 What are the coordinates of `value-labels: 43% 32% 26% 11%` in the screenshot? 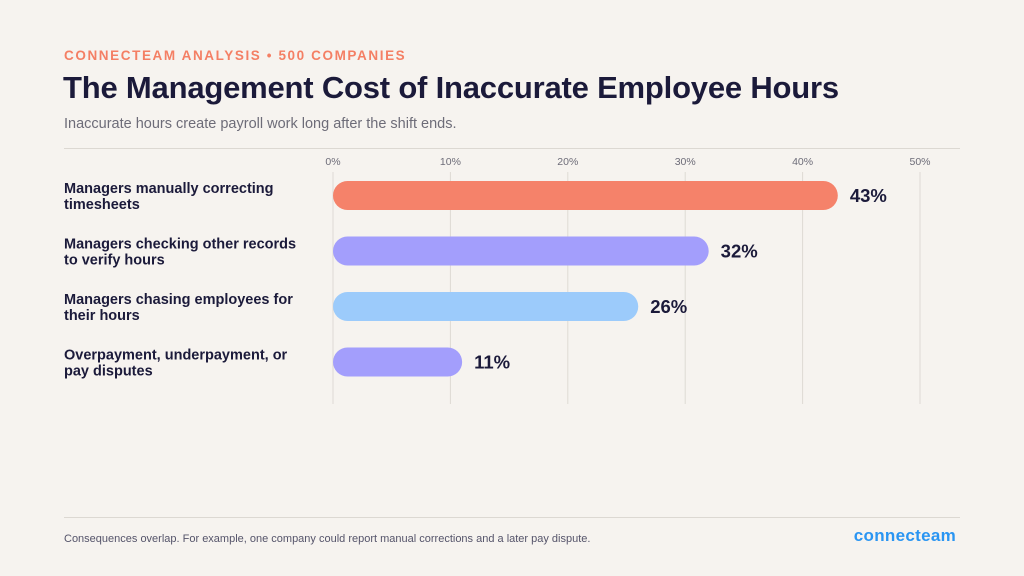 It's located at (680, 279).